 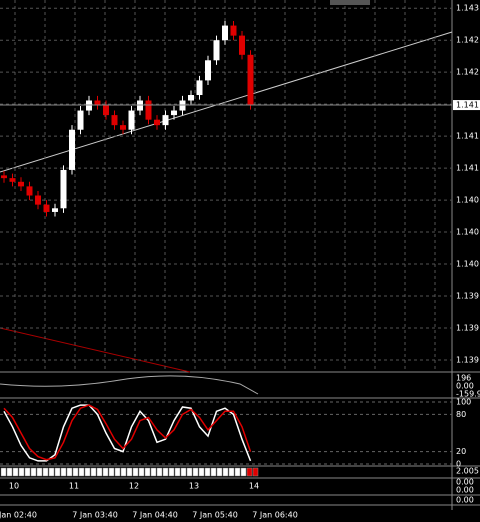 What do you see at coordinates (461, 451) in the screenshot?
I see `y-tick-label: 20` at bounding box center [461, 451].